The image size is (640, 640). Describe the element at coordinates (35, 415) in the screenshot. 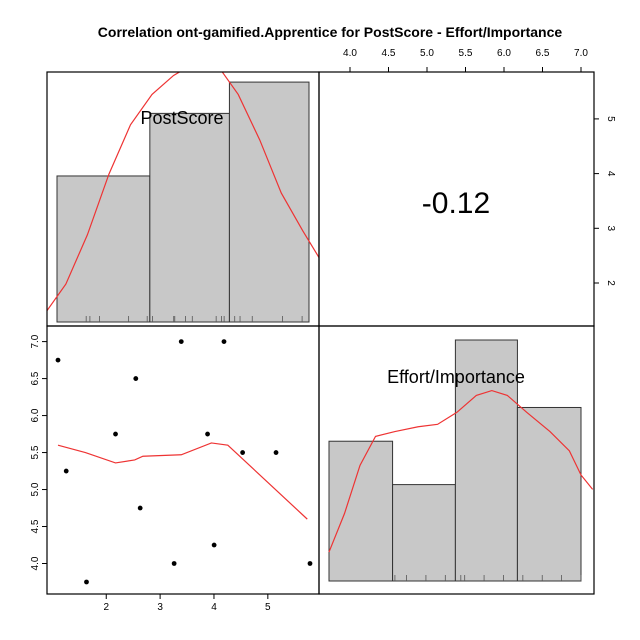

I see `y-tick-label: 6.0` at that location.